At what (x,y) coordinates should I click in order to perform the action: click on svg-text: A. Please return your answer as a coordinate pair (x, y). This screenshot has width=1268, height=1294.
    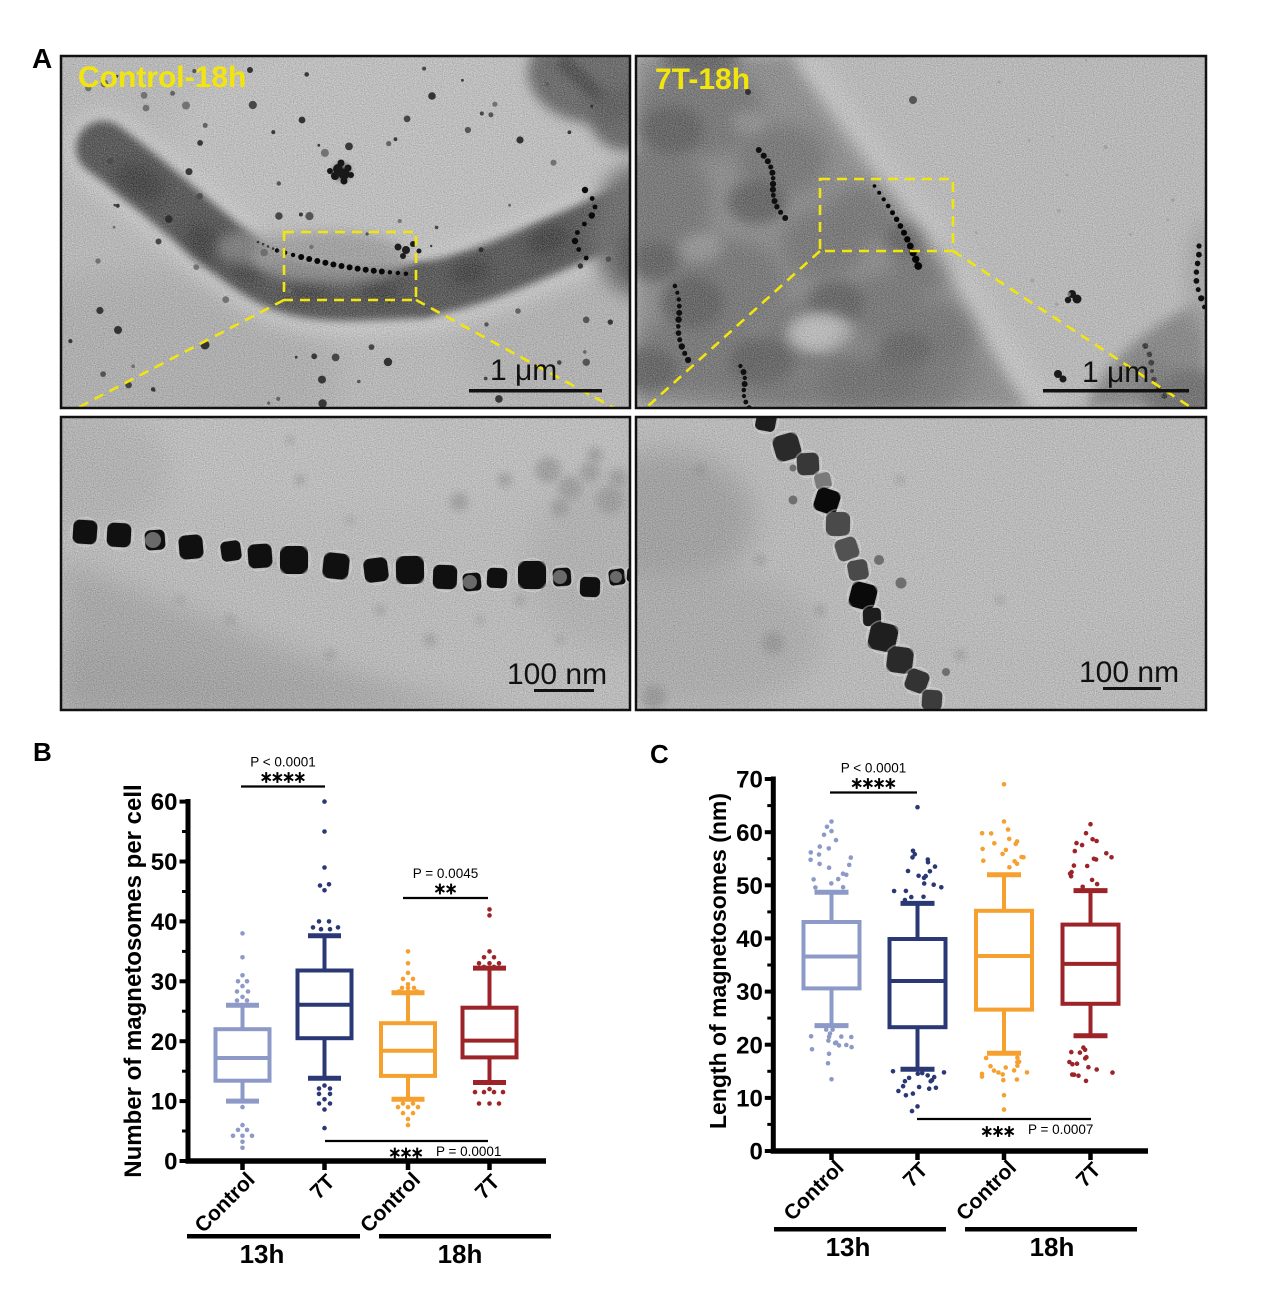
    Looking at the image, I should click on (42, 58).